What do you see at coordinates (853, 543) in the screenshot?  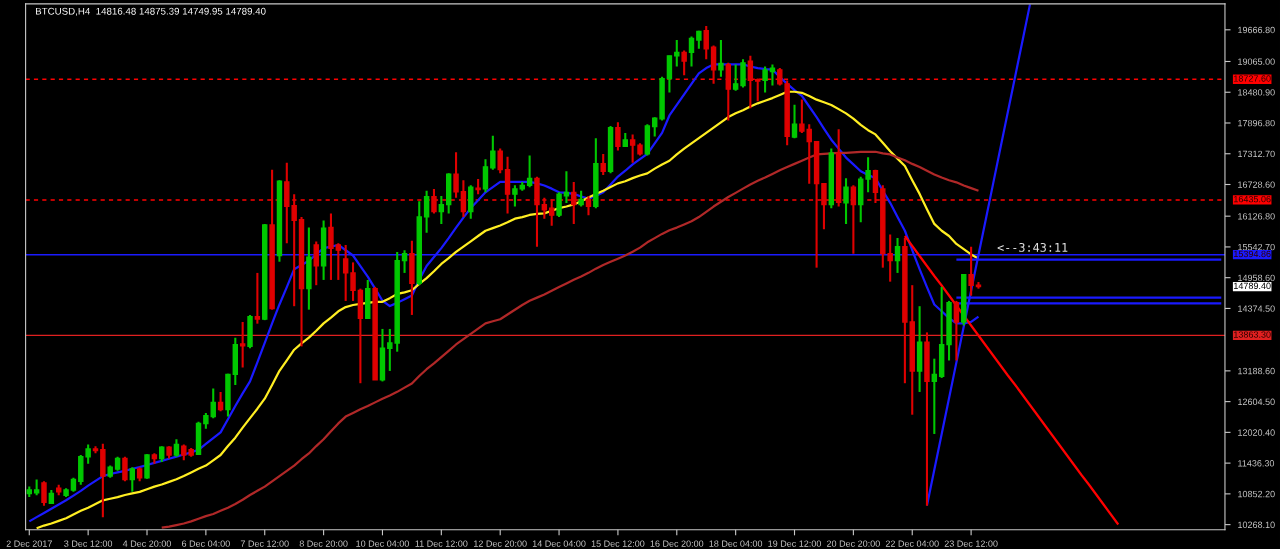 I see `x-tick-label: 20 Dec 20:00` at bounding box center [853, 543].